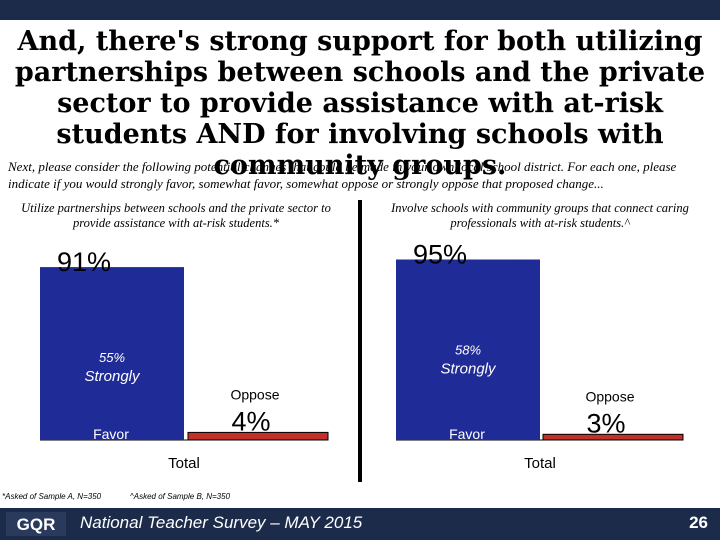 The width and height of the screenshot is (720, 540). Describe the element at coordinates (221, 522) in the screenshot. I see `footer-survey-title: National Teacher Survey – MAY 2015` at that location.